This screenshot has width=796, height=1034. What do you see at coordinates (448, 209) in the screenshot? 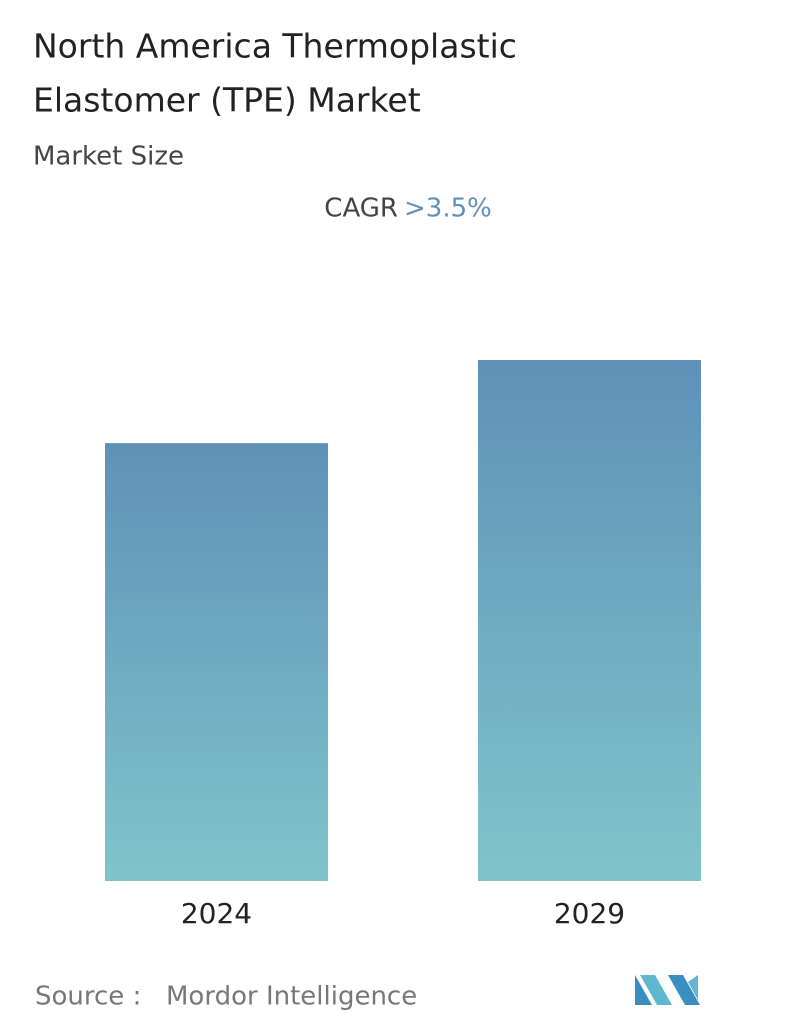
I see `cagr-value: >3.5%` at bounding box center [448, 209].